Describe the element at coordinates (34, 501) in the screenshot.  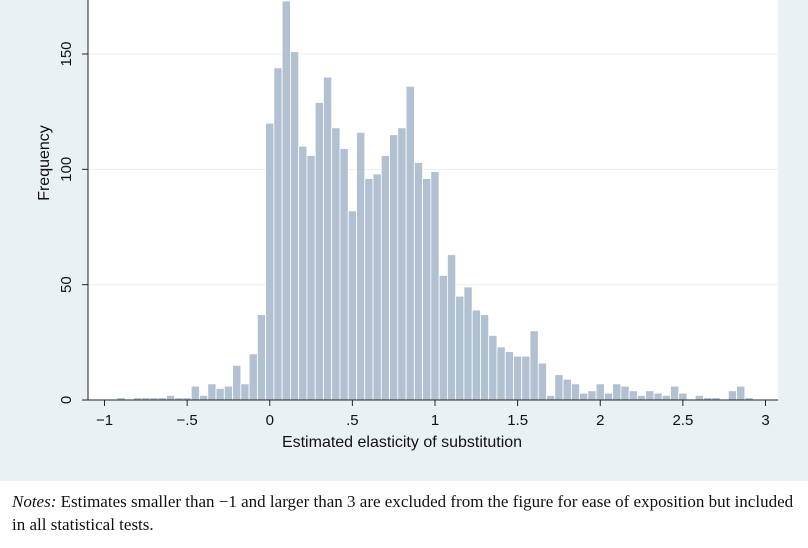
I see `notes-label: Notes:` at that location.